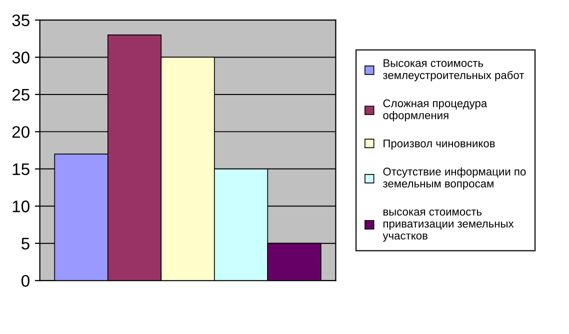  I want to click on legend-label: высокая стоимость приватизации земельных участков, so click(448, 226).